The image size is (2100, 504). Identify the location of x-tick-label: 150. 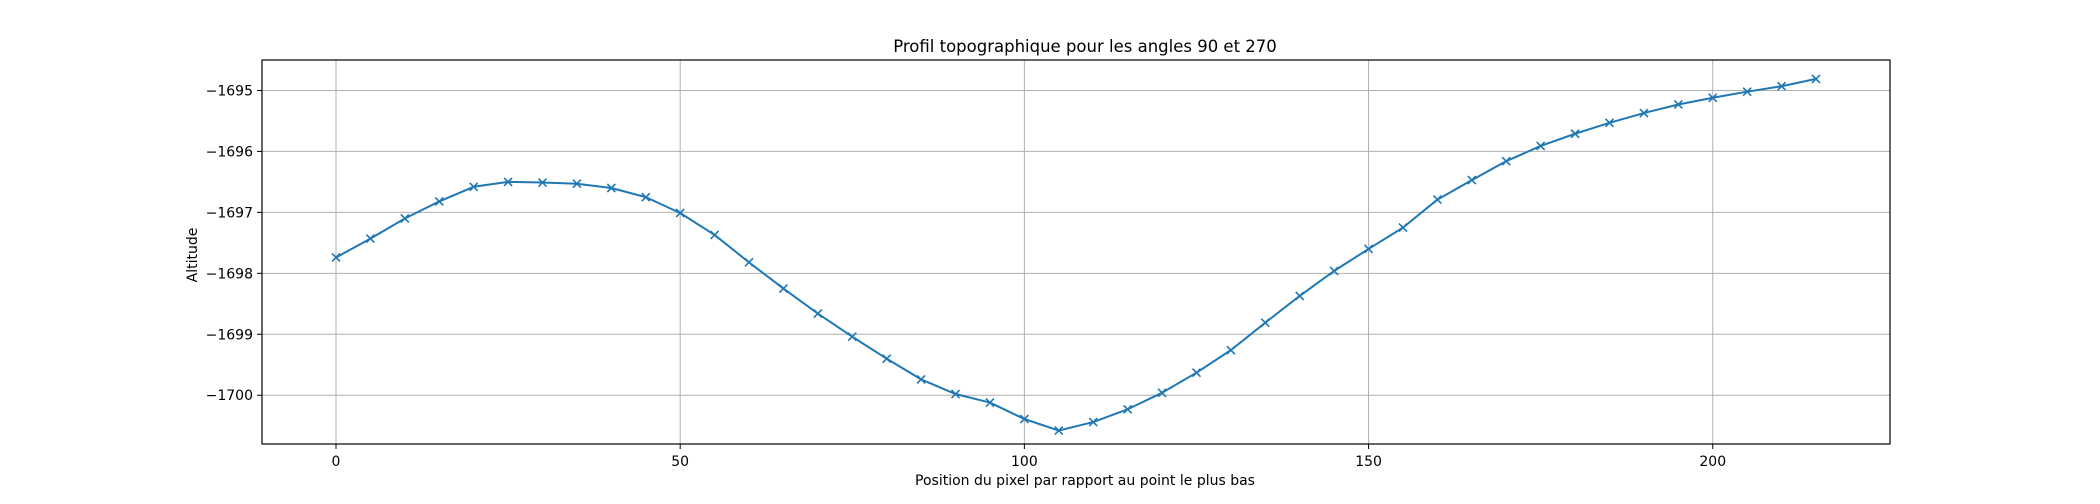
(1368, 462).